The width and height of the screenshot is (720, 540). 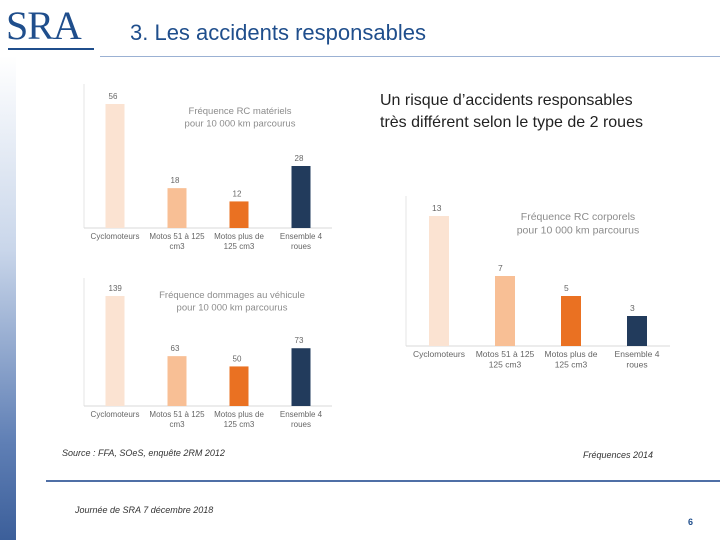 I want to click on page-title: 3. Les accidents responsables, so click(x=278, y=32).